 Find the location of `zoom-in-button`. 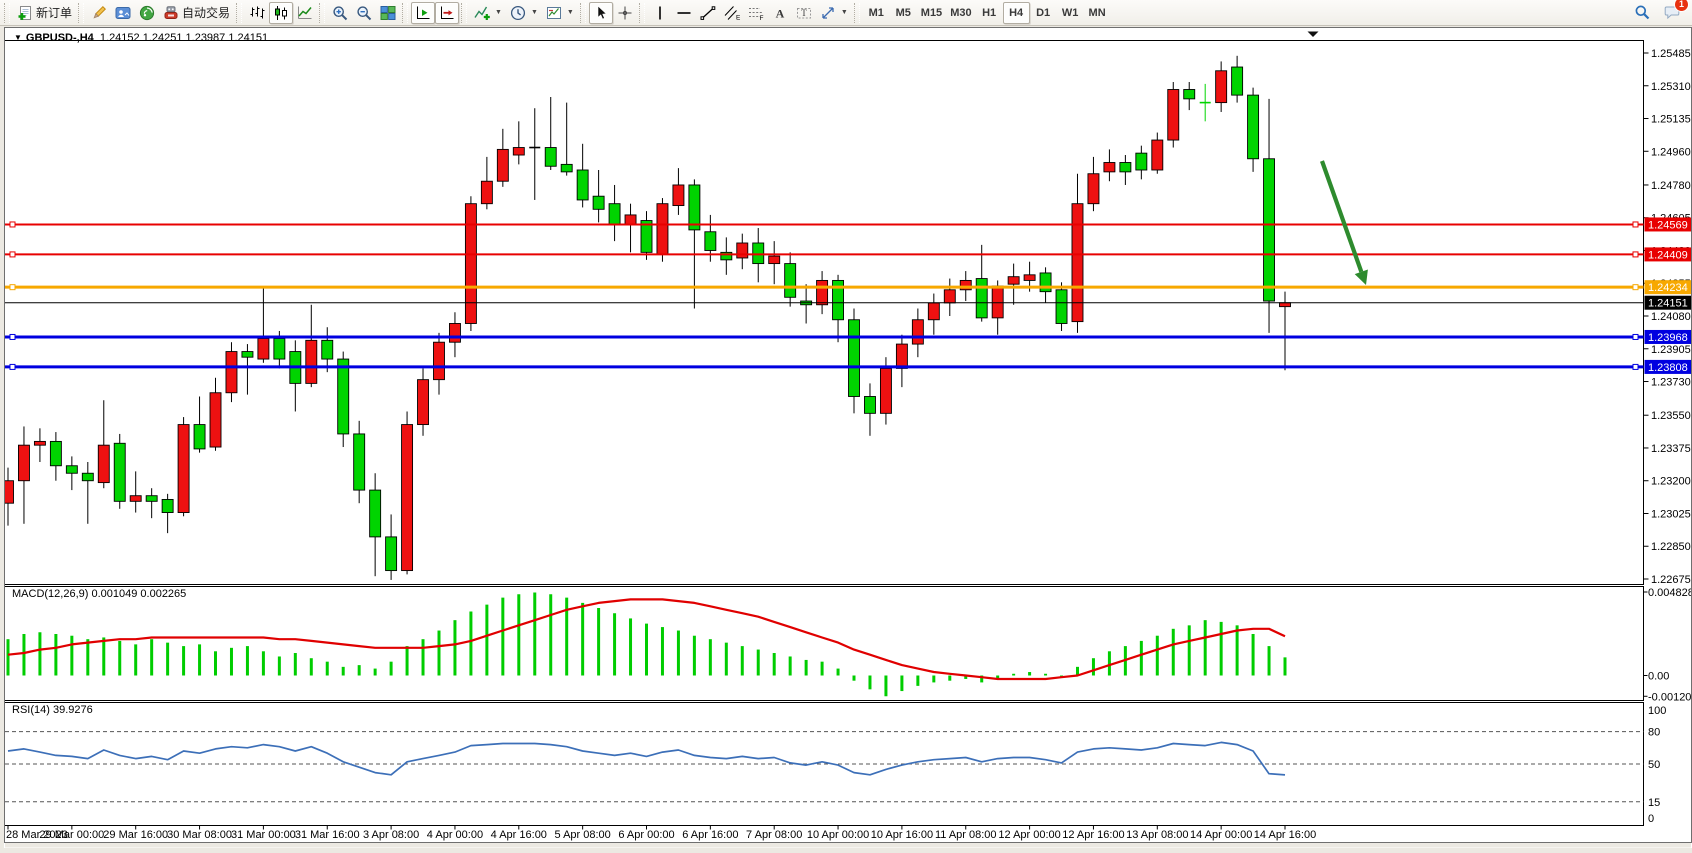

zoom-in-button is located at coordinates (340, 13).